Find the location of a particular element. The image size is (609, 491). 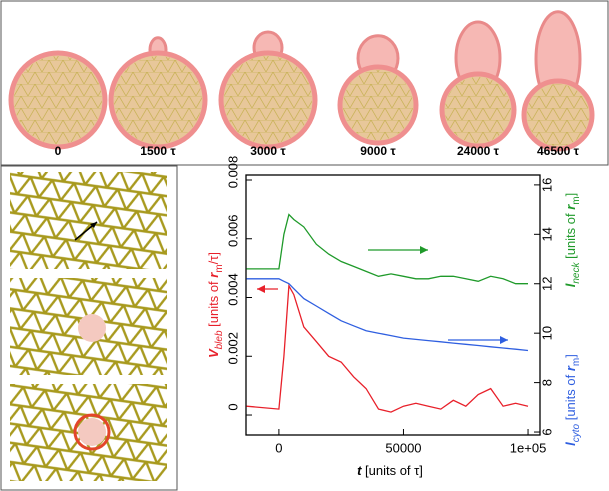

x-axis-label: t [units of τ] is located at coordinates (390, 470).